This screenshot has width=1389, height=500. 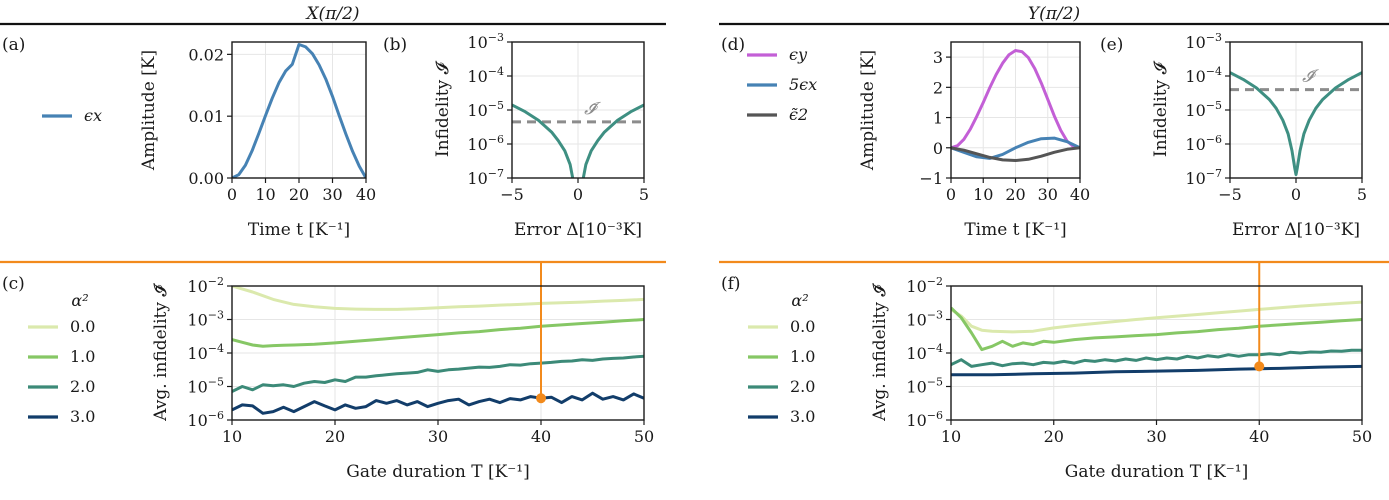 What do you see at coordinates (931, 178) in the screenshot?
I see `y-tick-label: −1` at bounding box center [931, 178].